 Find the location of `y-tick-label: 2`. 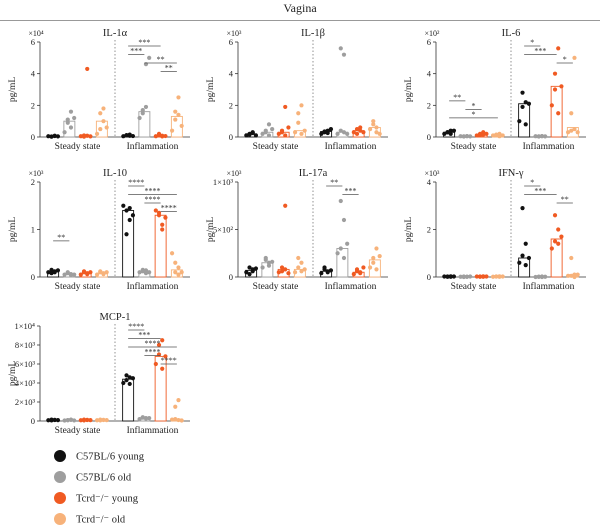

y-tick-label: 2 is located at coordinates (429, 230).